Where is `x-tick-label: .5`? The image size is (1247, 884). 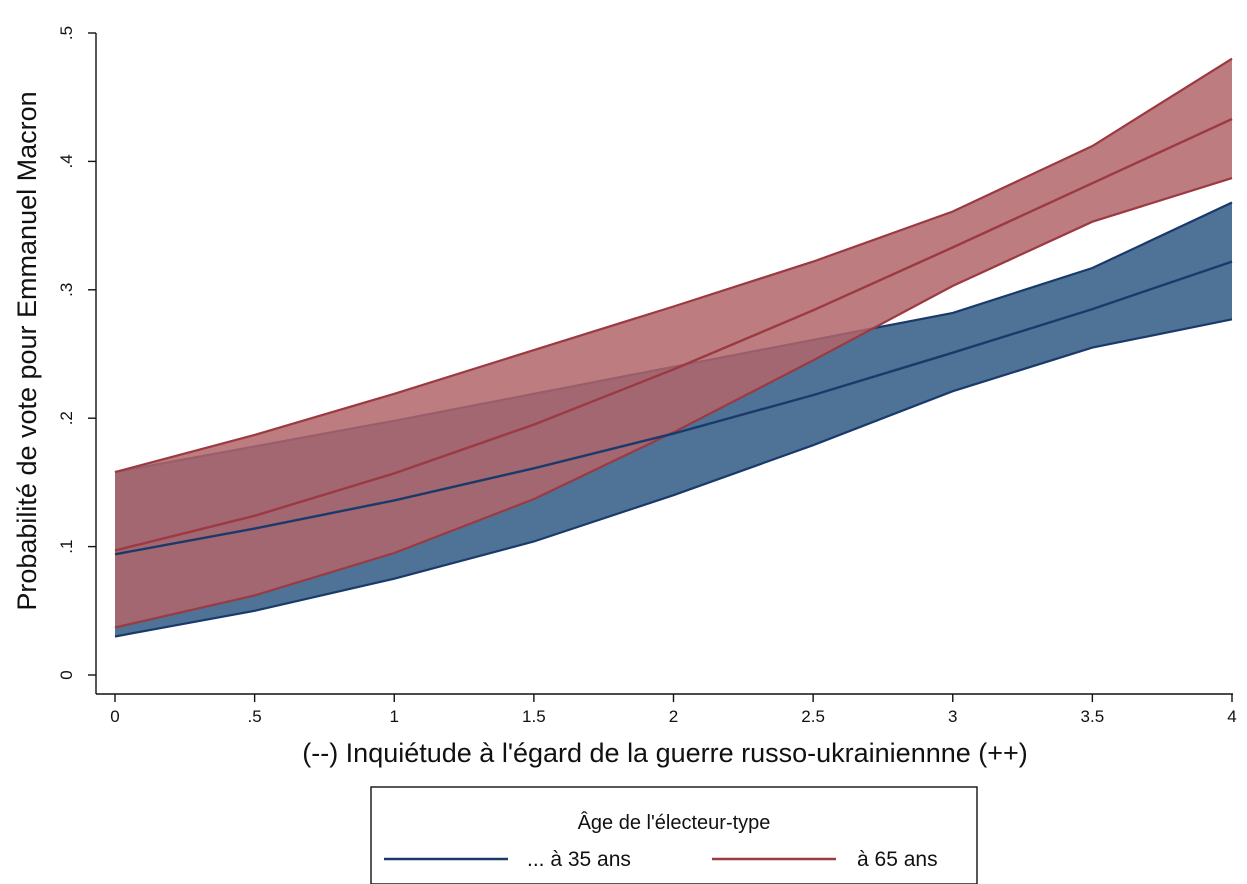
x-tick-label: .5 is located at coordinates (255, 716).